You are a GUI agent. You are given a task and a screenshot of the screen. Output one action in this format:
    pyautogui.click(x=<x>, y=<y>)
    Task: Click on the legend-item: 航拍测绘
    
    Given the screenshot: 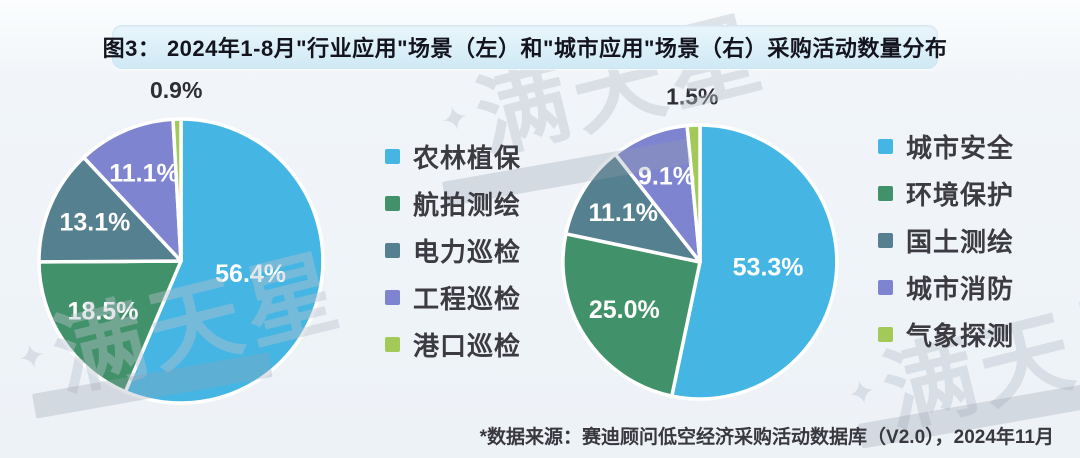 What is the action you would take?
    pyautogui.click(x=453, y=205)
    